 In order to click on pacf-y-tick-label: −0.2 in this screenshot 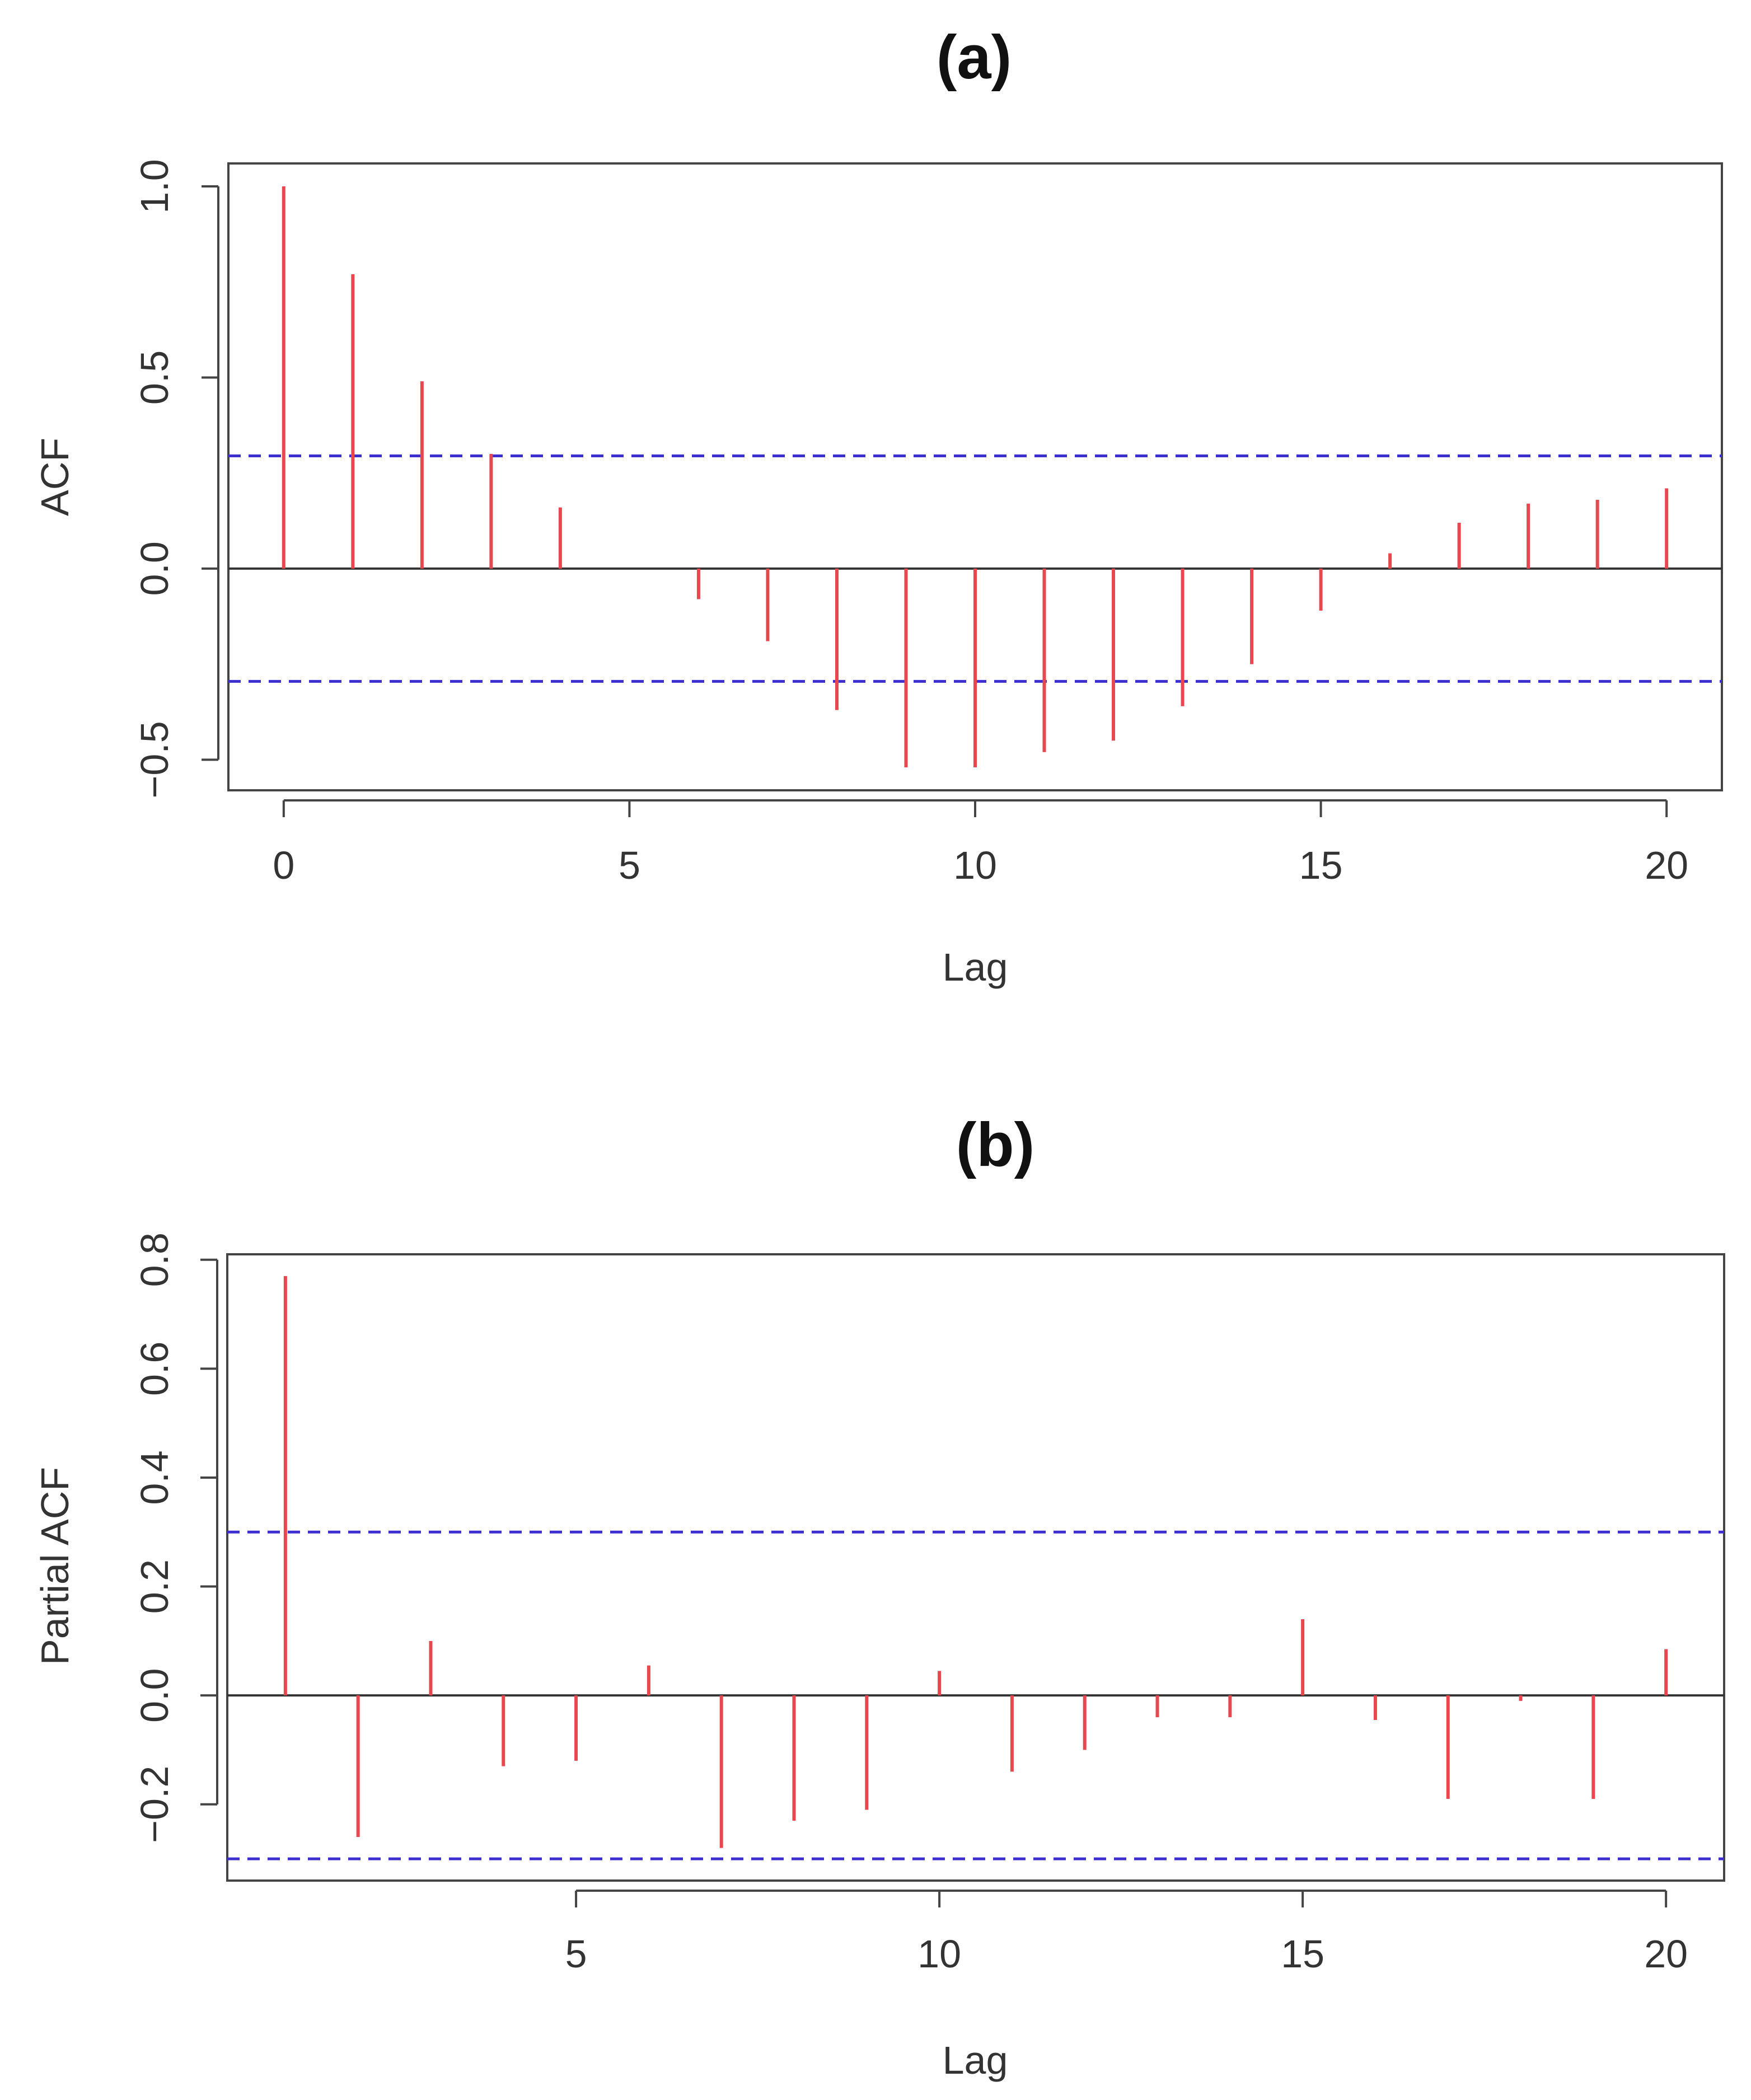, I will do `click(154, 1804)`.